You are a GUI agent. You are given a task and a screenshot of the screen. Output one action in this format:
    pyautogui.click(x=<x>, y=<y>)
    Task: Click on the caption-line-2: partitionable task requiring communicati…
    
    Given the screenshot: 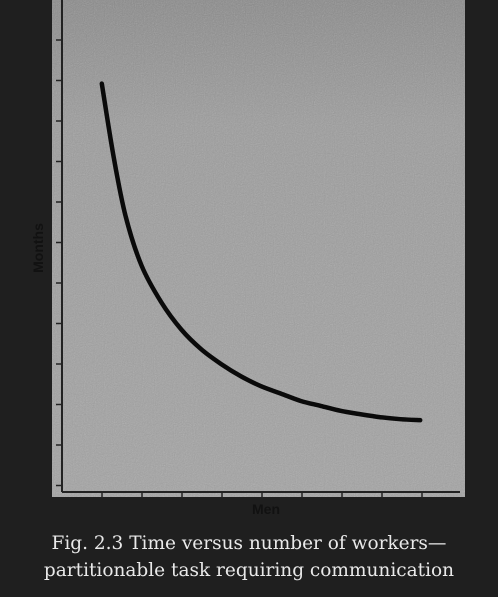 What is the action you would take?
    pyautogui.click(x=249, y=570)
    